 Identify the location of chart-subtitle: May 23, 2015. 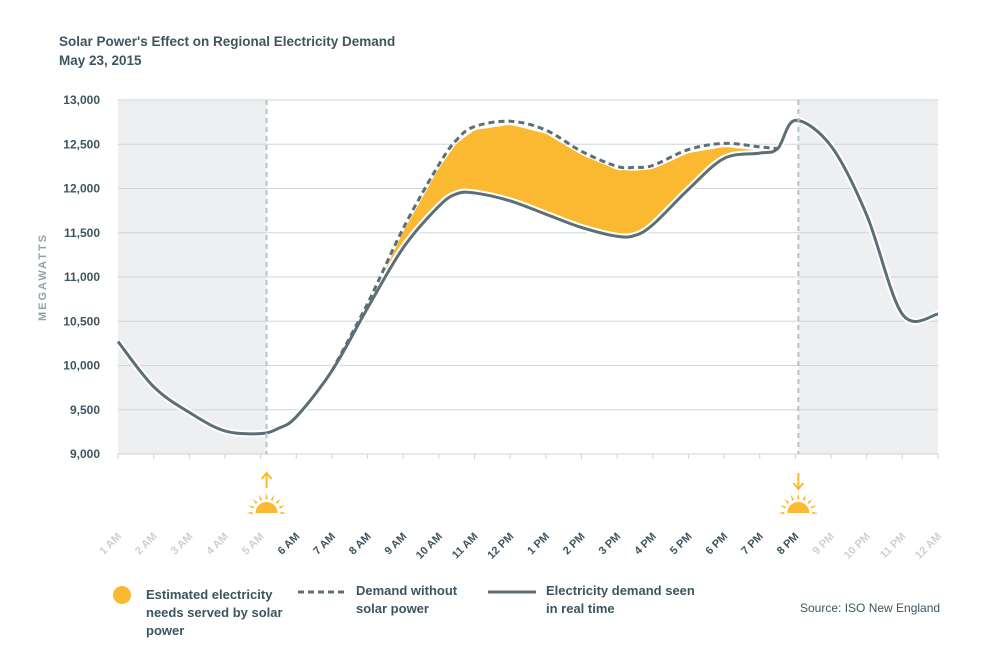
(100, 60).